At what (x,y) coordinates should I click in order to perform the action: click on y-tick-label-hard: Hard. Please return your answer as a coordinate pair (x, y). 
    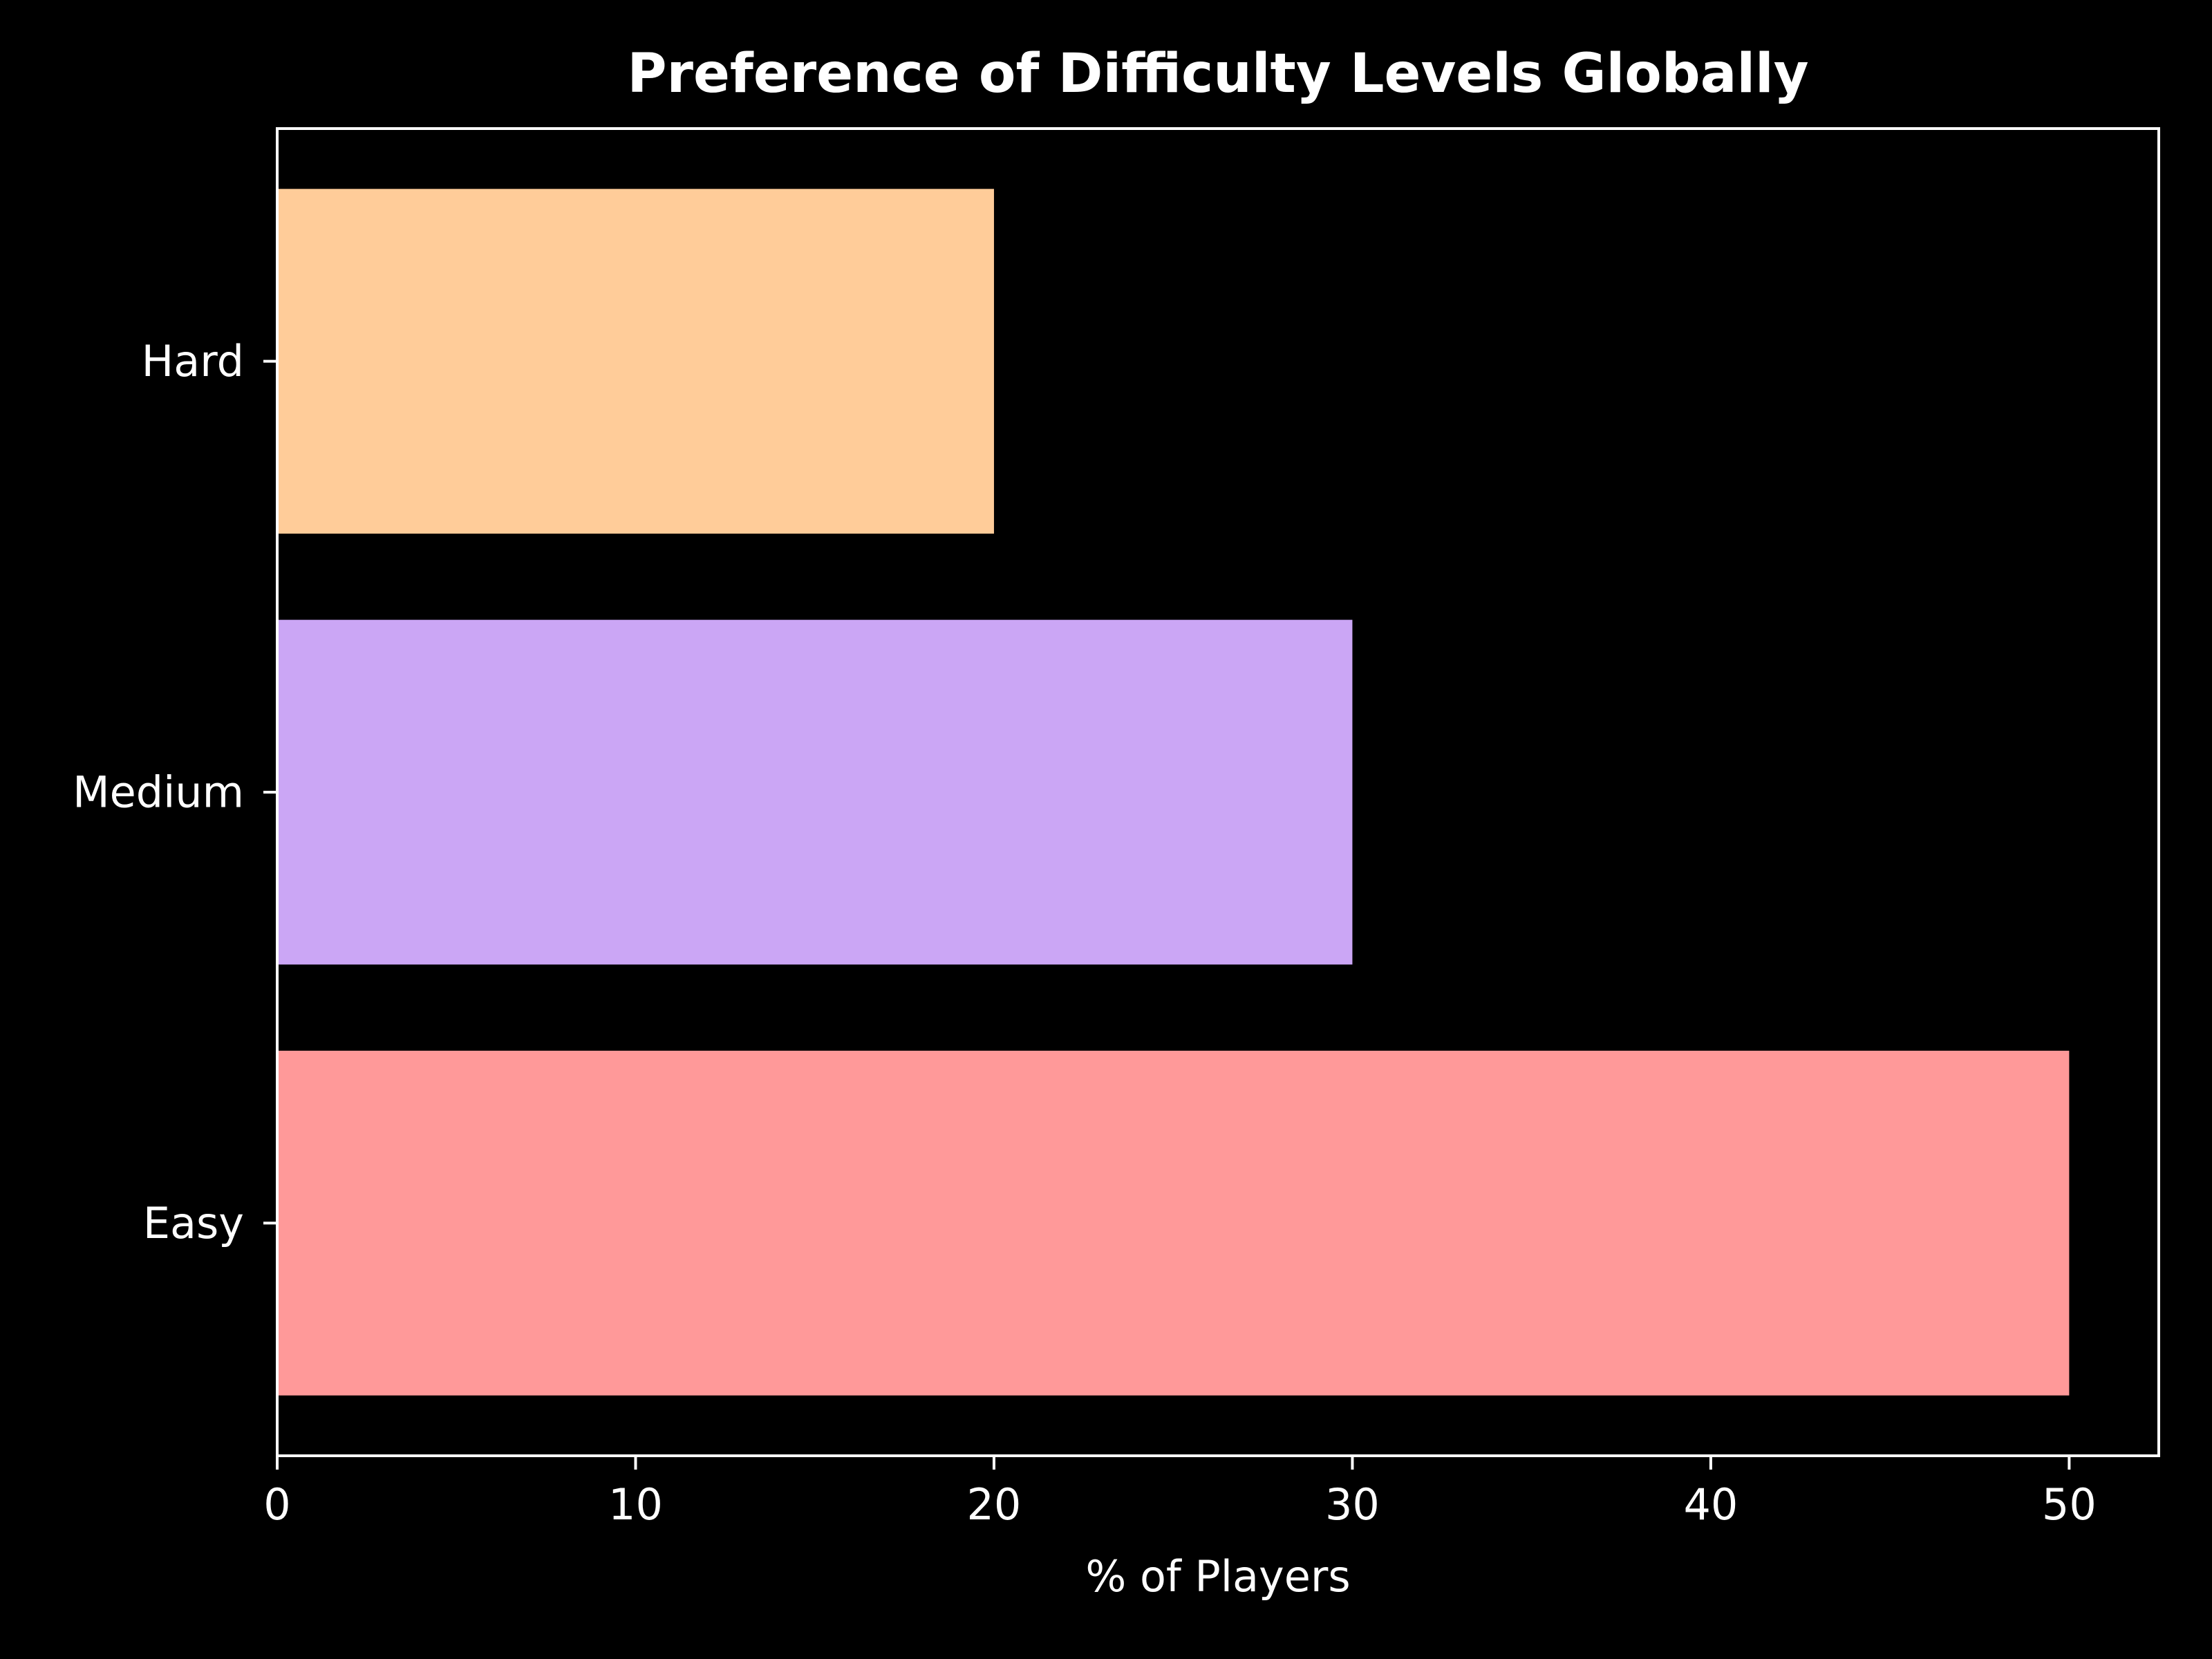
    Looking at the image, I should click on (193, 361).